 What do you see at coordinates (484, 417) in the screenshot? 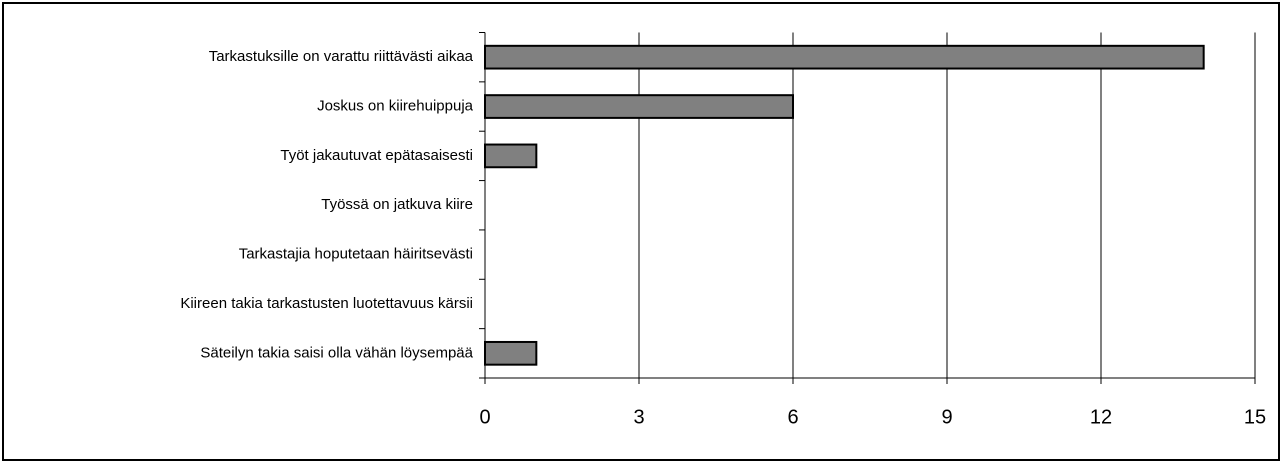
I see `x-tick-label: 0` at bounding box center [484, 417].